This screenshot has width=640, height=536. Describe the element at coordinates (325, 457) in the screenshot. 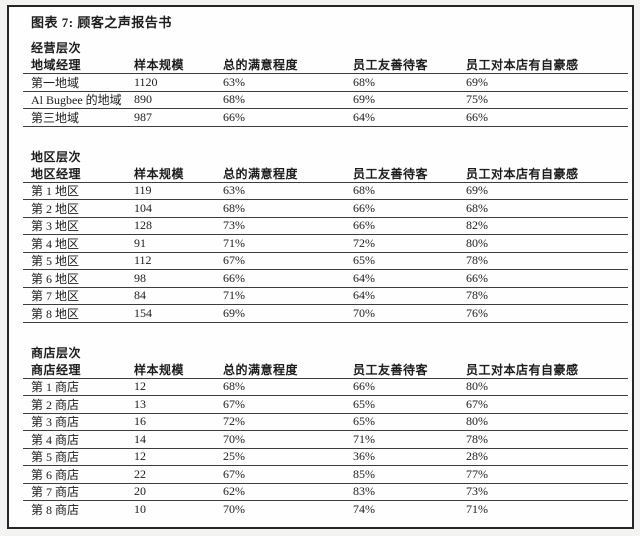

I see `table-row: 第 5 商店 12 25% 36% 28%` at that location.